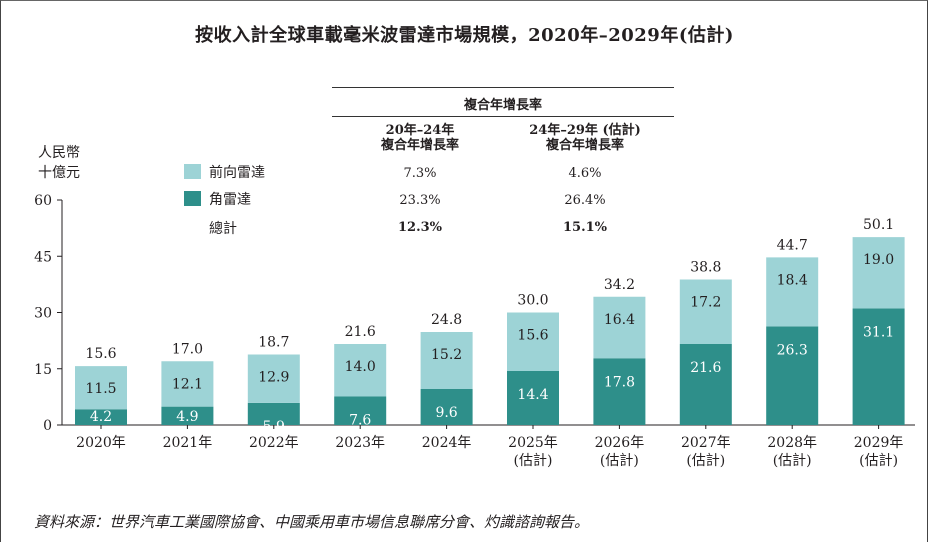 The width and height of the screenshot is (929, 543). What do you see at coordinates (237, 173) in the screenshot?
I see `legend-label-forward: 前向雷達` at bounding box center [237, 173].